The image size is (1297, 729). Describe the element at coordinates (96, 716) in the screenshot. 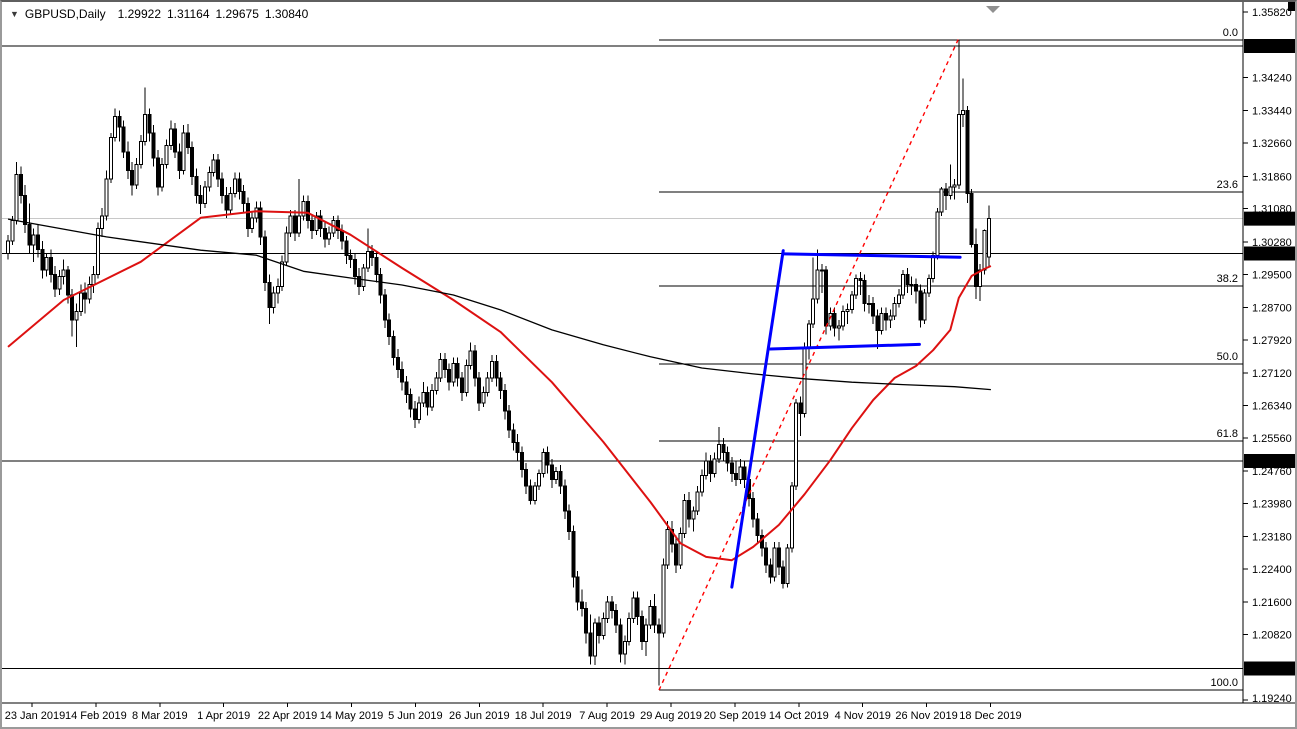

I see `date-tick-label: 14 Feb 2019` at that location.